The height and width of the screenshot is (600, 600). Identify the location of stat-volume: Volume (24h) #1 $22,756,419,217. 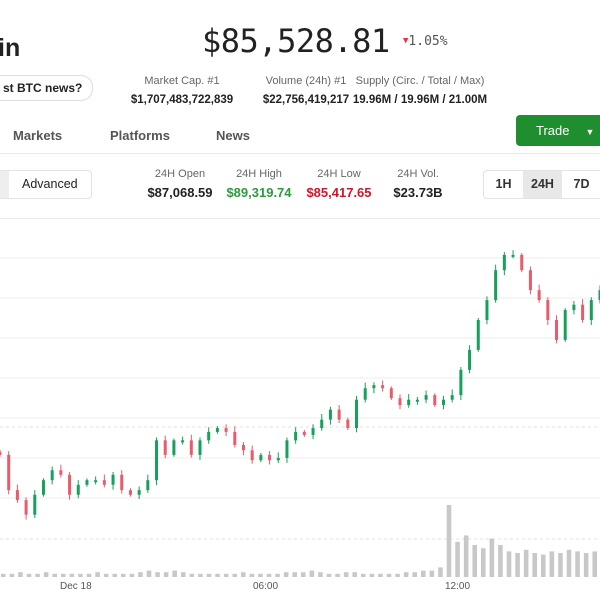
(306, 90).